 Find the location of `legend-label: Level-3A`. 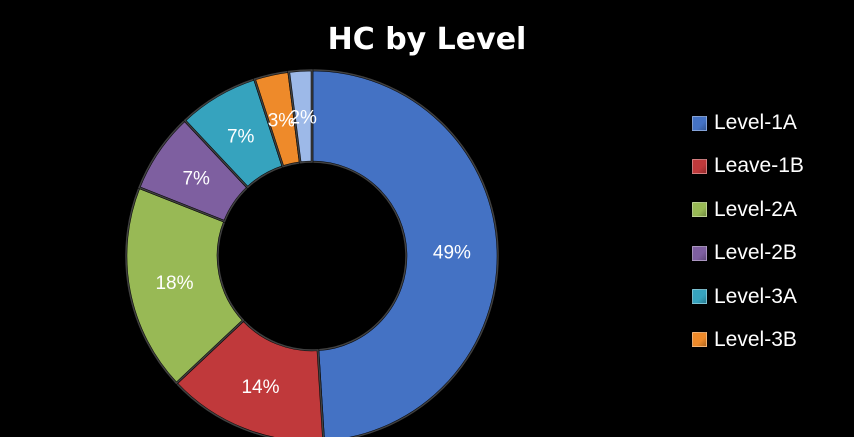

legend-label: Level-3A is located at coordinates (755, 296).